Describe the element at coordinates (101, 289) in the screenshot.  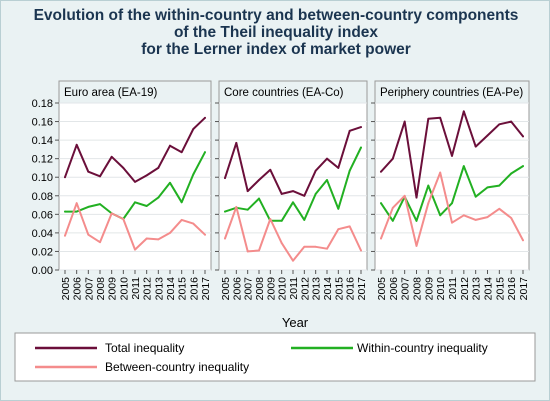
I see `x-tick-label: 2008` at that location.